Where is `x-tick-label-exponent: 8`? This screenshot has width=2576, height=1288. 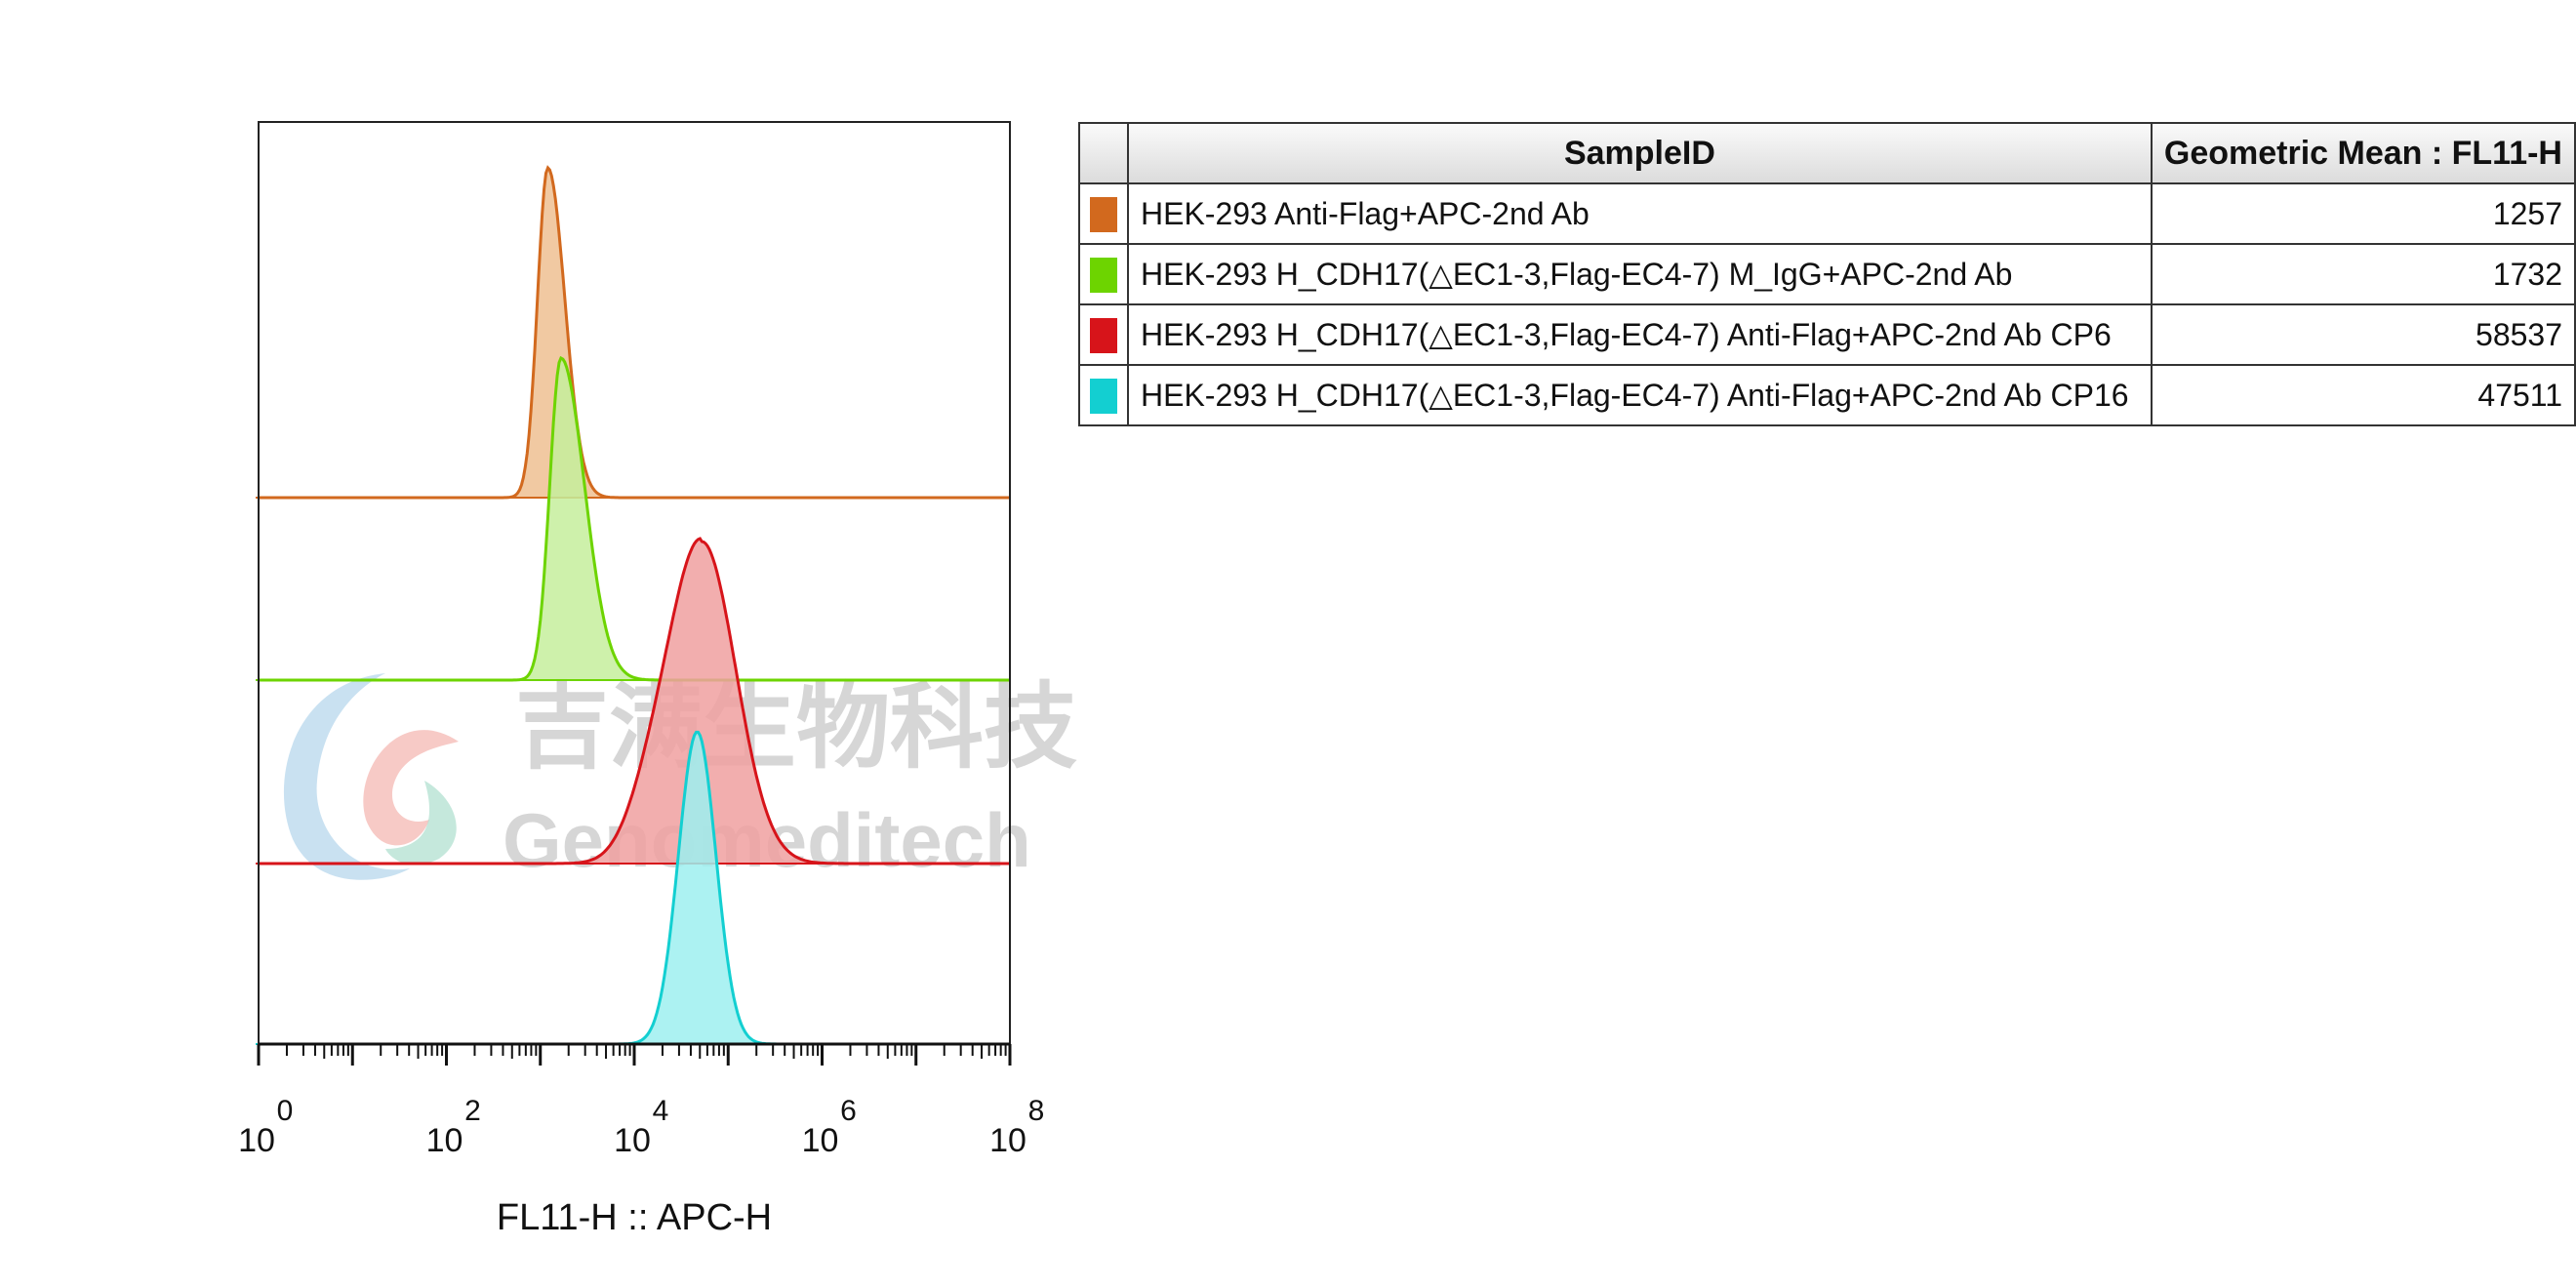 x-tick-label-exponent: 8 is located at coordinates (1036, 1111).